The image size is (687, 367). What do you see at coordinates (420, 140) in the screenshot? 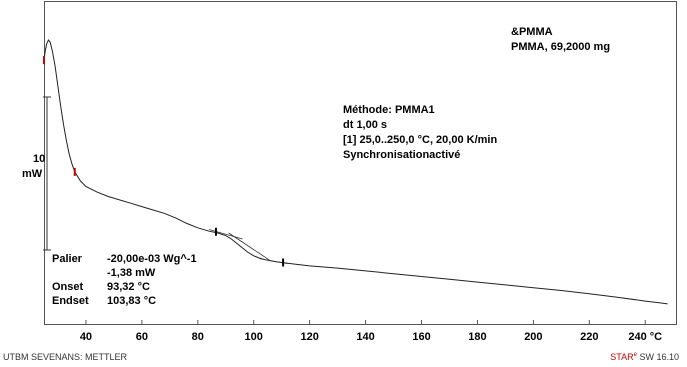
I see `method-segment: [1] 25,0..250,0 °C, 20,00 K/min` at bounding box center [420, 140].